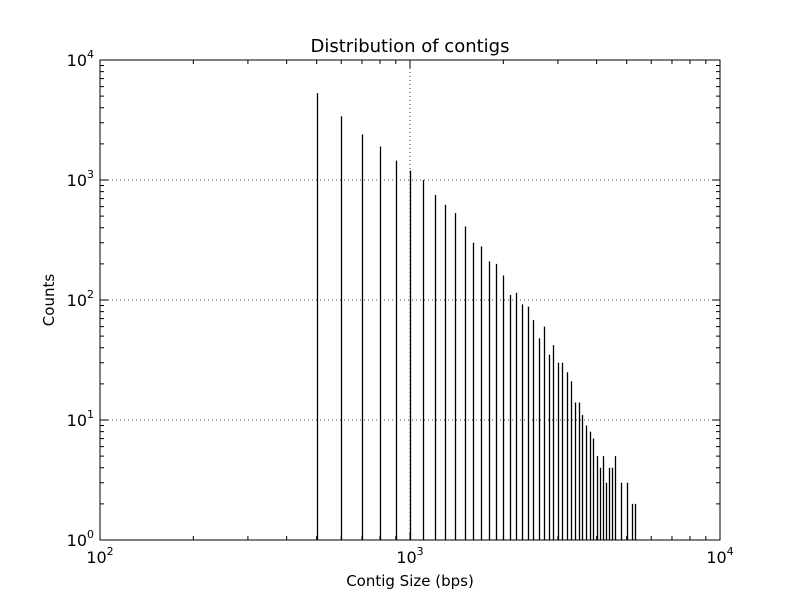 The height and width of the screenshot is (600, 800). Describe the element at coordinates (409, 556) in the screenshot. I see `x-tick-label: 10³` at that location.